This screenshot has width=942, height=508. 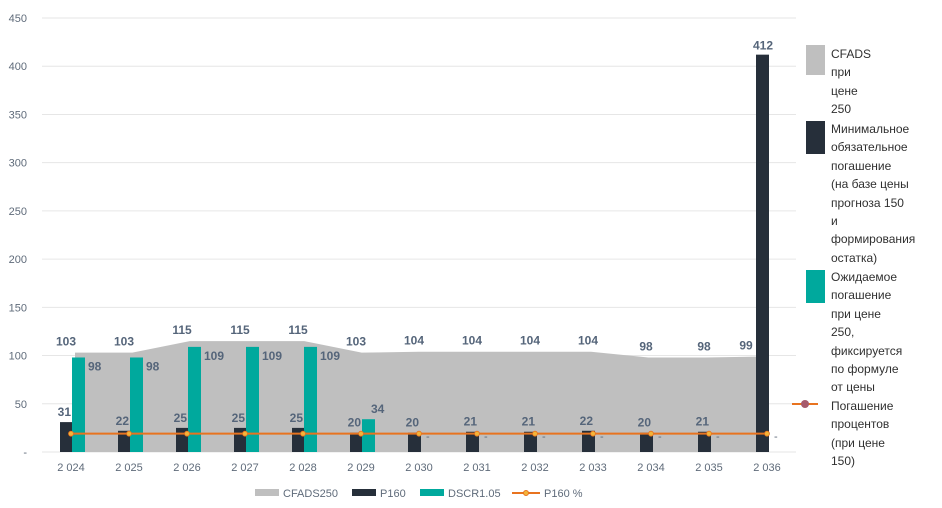 I want to click on x-tick-label: 2 034, so click(x=651, y=468).